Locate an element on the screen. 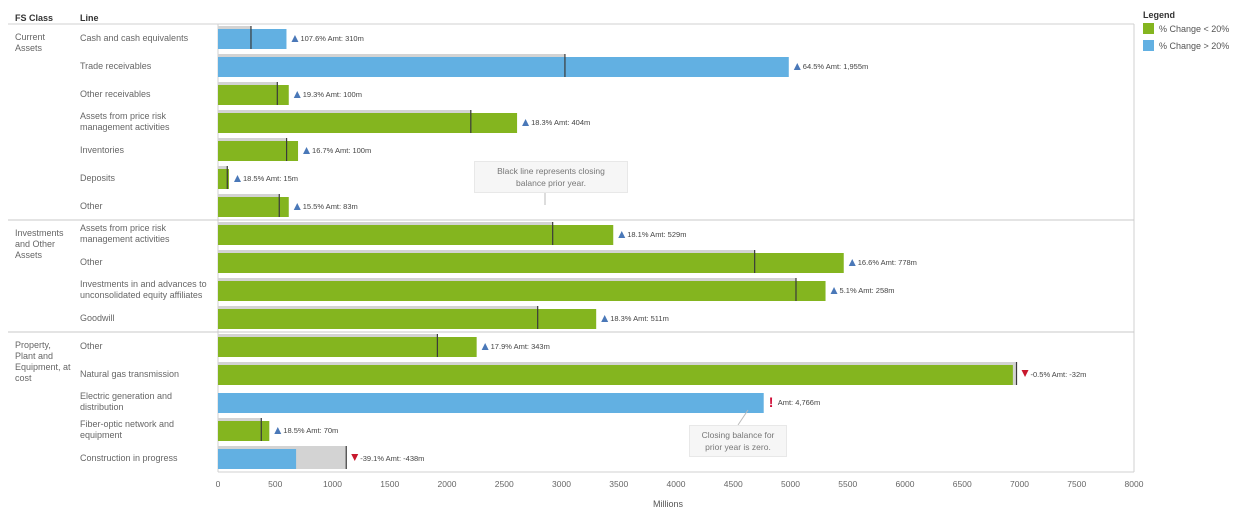 This screenshot has height=509, width=1241. row-label: Inventories is located at coordinates (102, 149).